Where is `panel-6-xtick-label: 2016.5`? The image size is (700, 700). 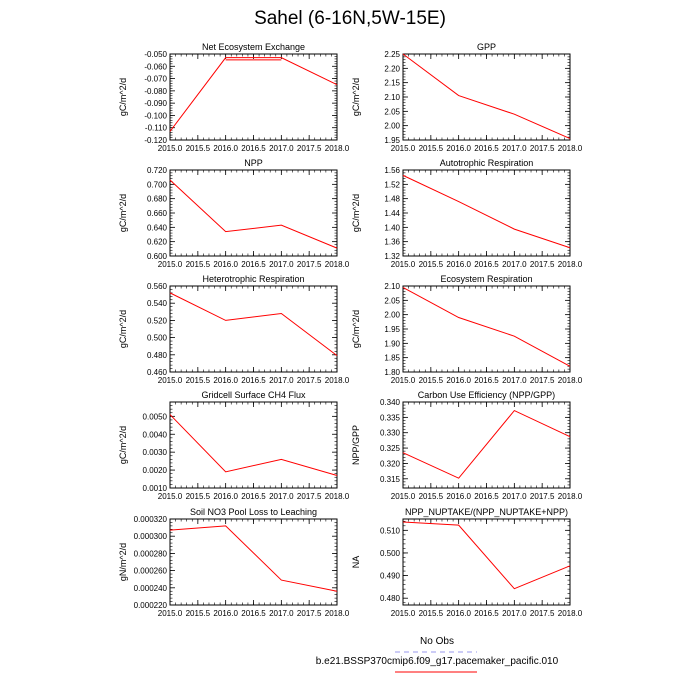 panel-6-xtick-label: 2016.5 is located at coordinates (486, 380).